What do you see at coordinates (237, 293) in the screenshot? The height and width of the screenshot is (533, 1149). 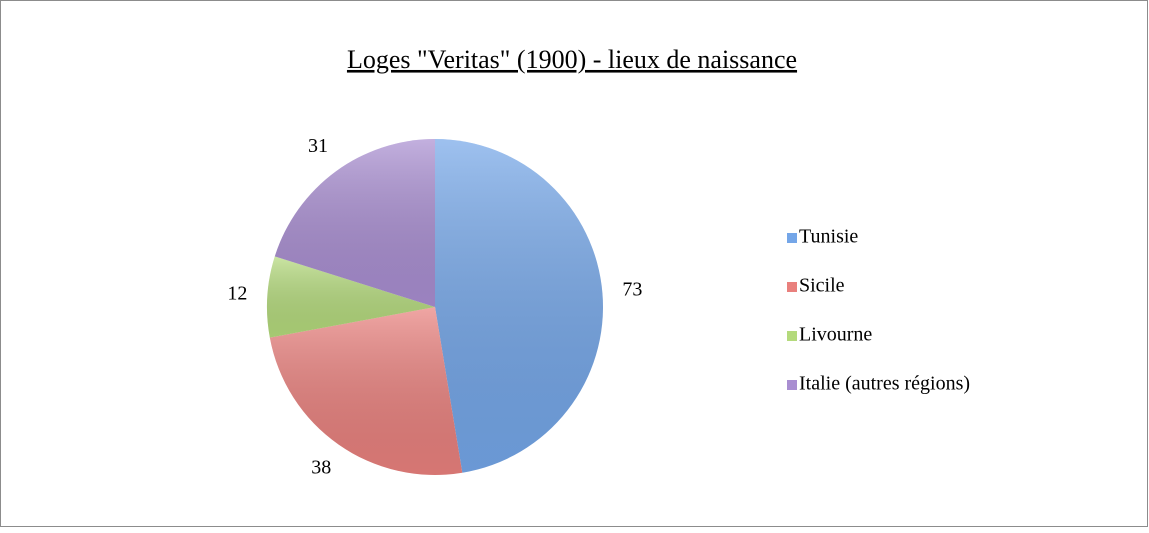 I see `data-label: 12` at bounding box center [237, 293].